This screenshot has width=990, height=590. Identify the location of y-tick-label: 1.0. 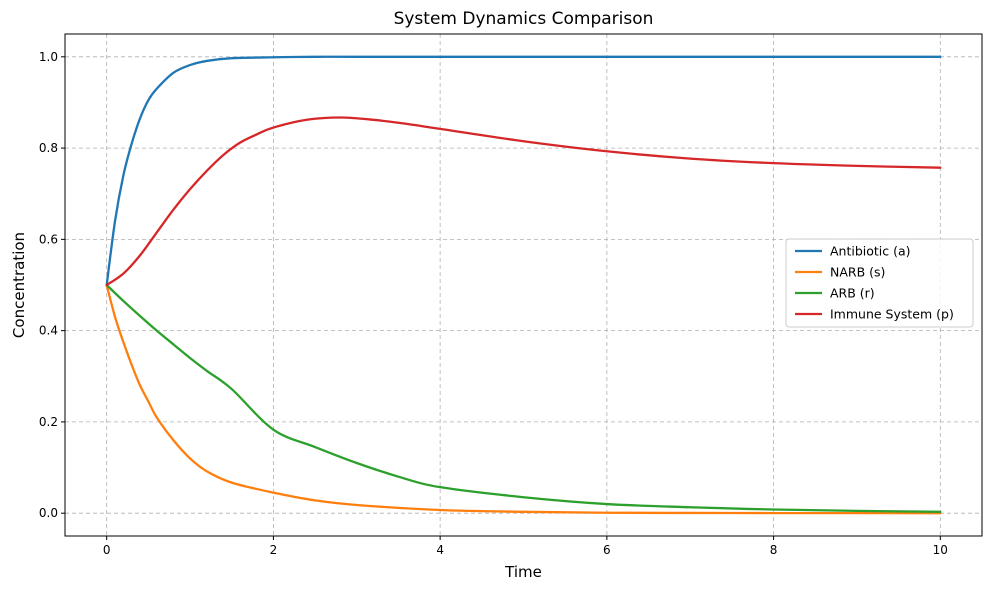
(48, 57).